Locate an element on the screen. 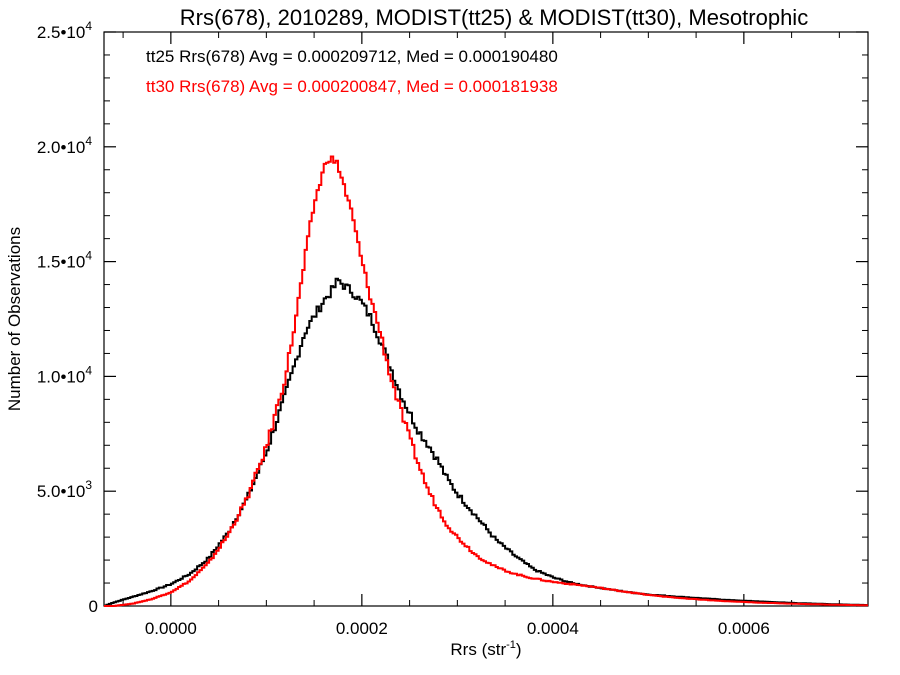  y-tick-label: 5.0•103 is located at coordinates (65, 489).